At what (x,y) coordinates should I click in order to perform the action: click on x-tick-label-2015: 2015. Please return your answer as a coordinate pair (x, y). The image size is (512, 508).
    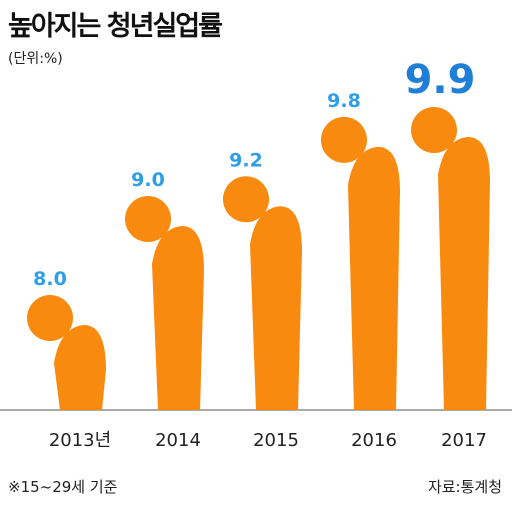
    Looking at the image, I should click on (276, 440).